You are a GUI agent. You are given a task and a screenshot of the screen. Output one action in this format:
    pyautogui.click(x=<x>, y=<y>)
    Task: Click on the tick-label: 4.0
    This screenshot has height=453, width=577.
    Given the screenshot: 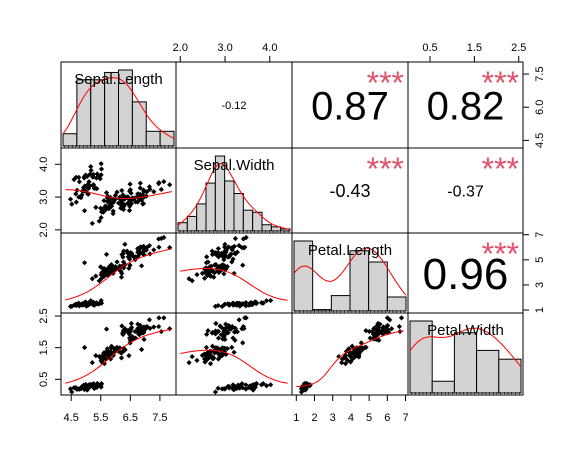 What is the action you would take?
    pyautogui.click(x=269, y=48)
    